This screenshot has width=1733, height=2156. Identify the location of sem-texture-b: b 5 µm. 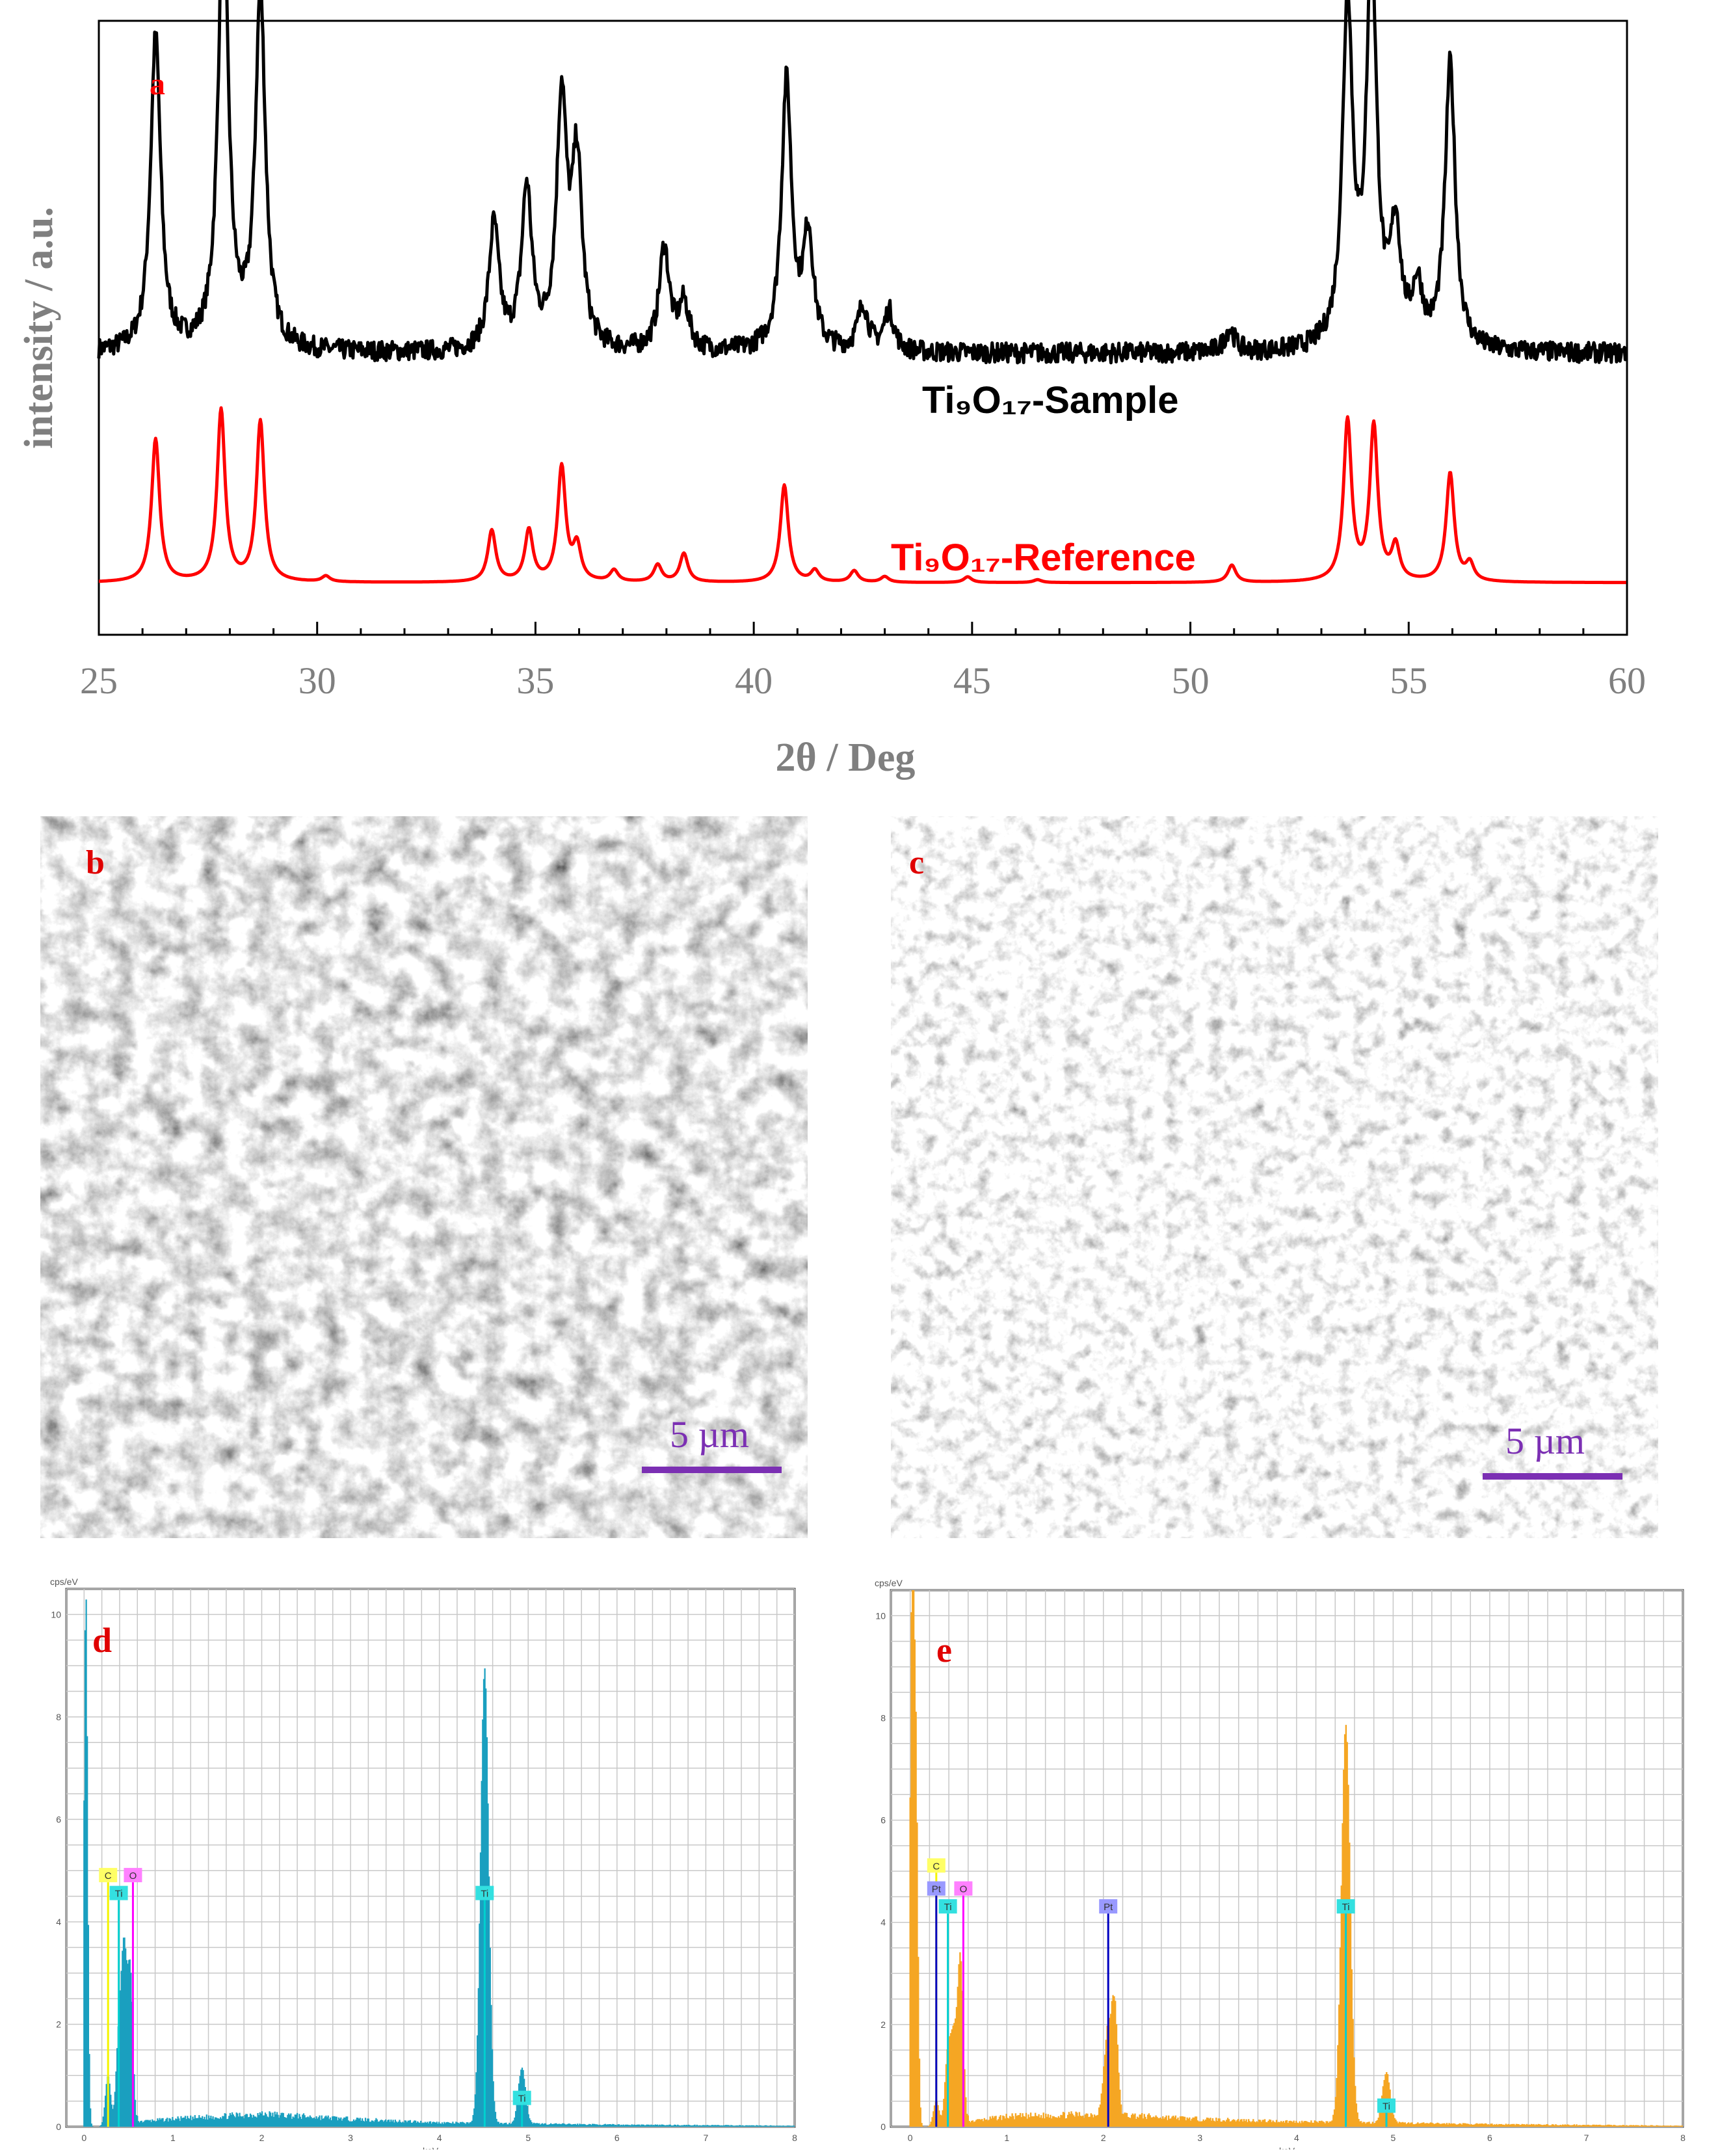
(424, 1177).